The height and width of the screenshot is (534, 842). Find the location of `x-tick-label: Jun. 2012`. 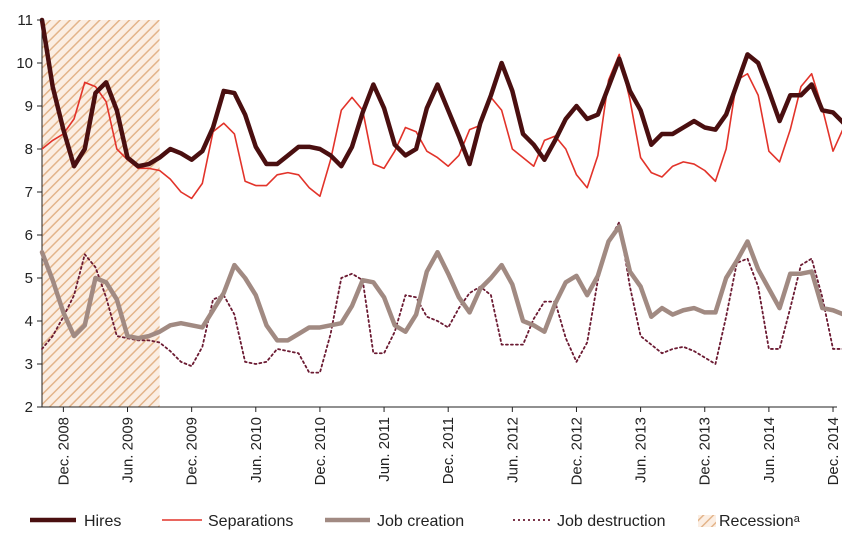

x-tick-label: Jun. 2012 is located at coordinates (512, 450).